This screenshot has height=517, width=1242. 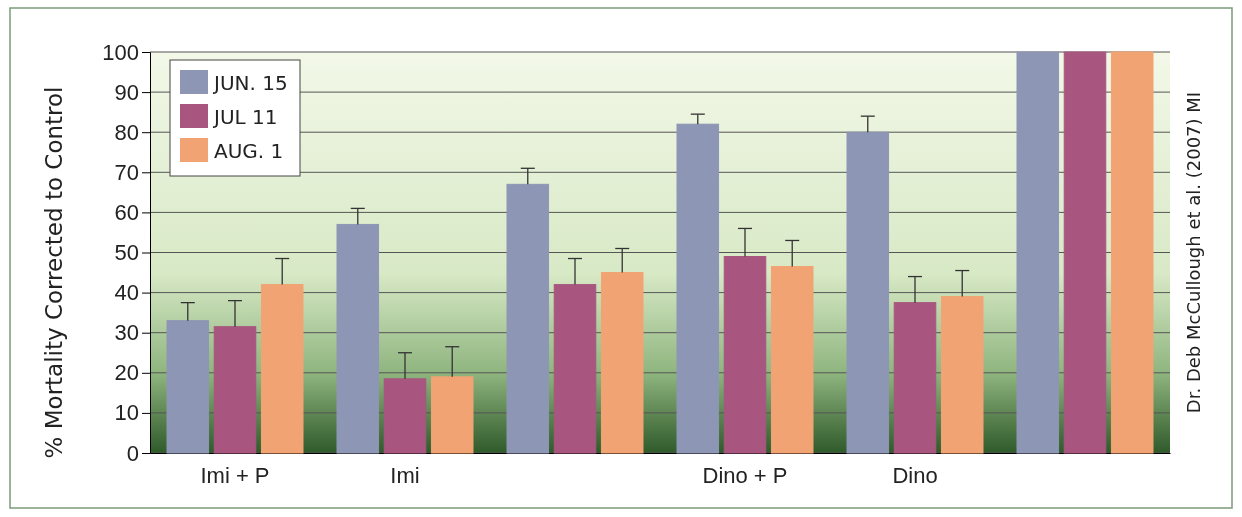 What do you see at coordinates (126, 212) in the screenshot?
I see `y-tick-label: 60` at bounding box center [126, 212].